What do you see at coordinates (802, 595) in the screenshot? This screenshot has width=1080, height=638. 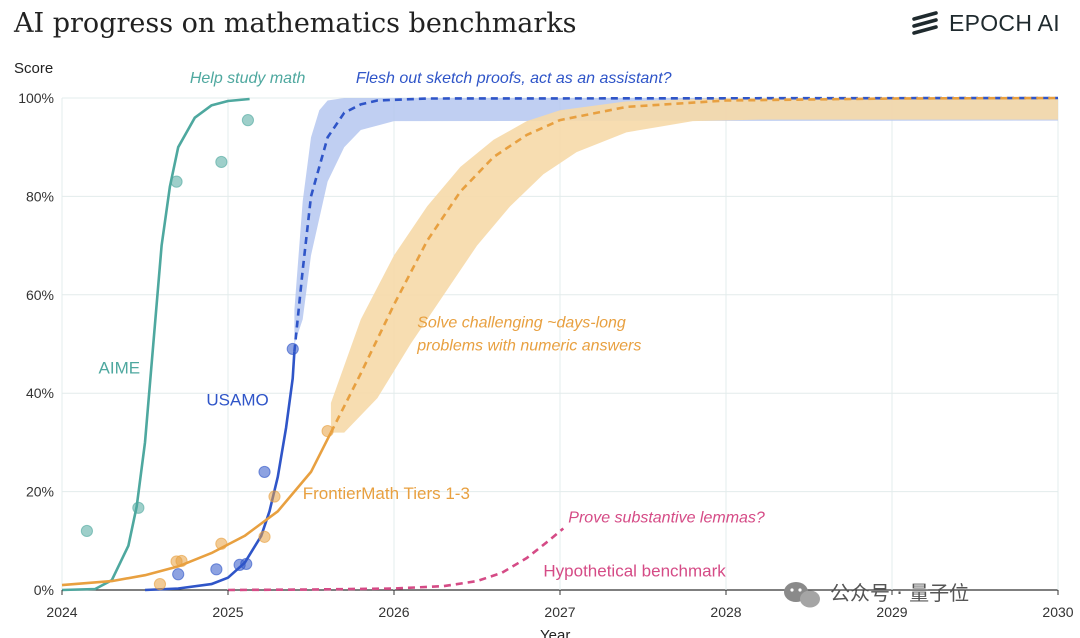 I see `wechat-icon` at bounding box center [802, 595].